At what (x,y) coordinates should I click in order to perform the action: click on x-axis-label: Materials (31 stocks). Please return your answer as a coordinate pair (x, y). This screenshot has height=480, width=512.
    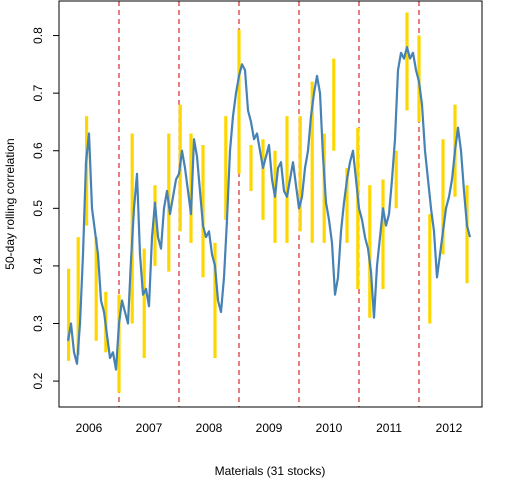
    Looking at the image, I should click on (270, 471).